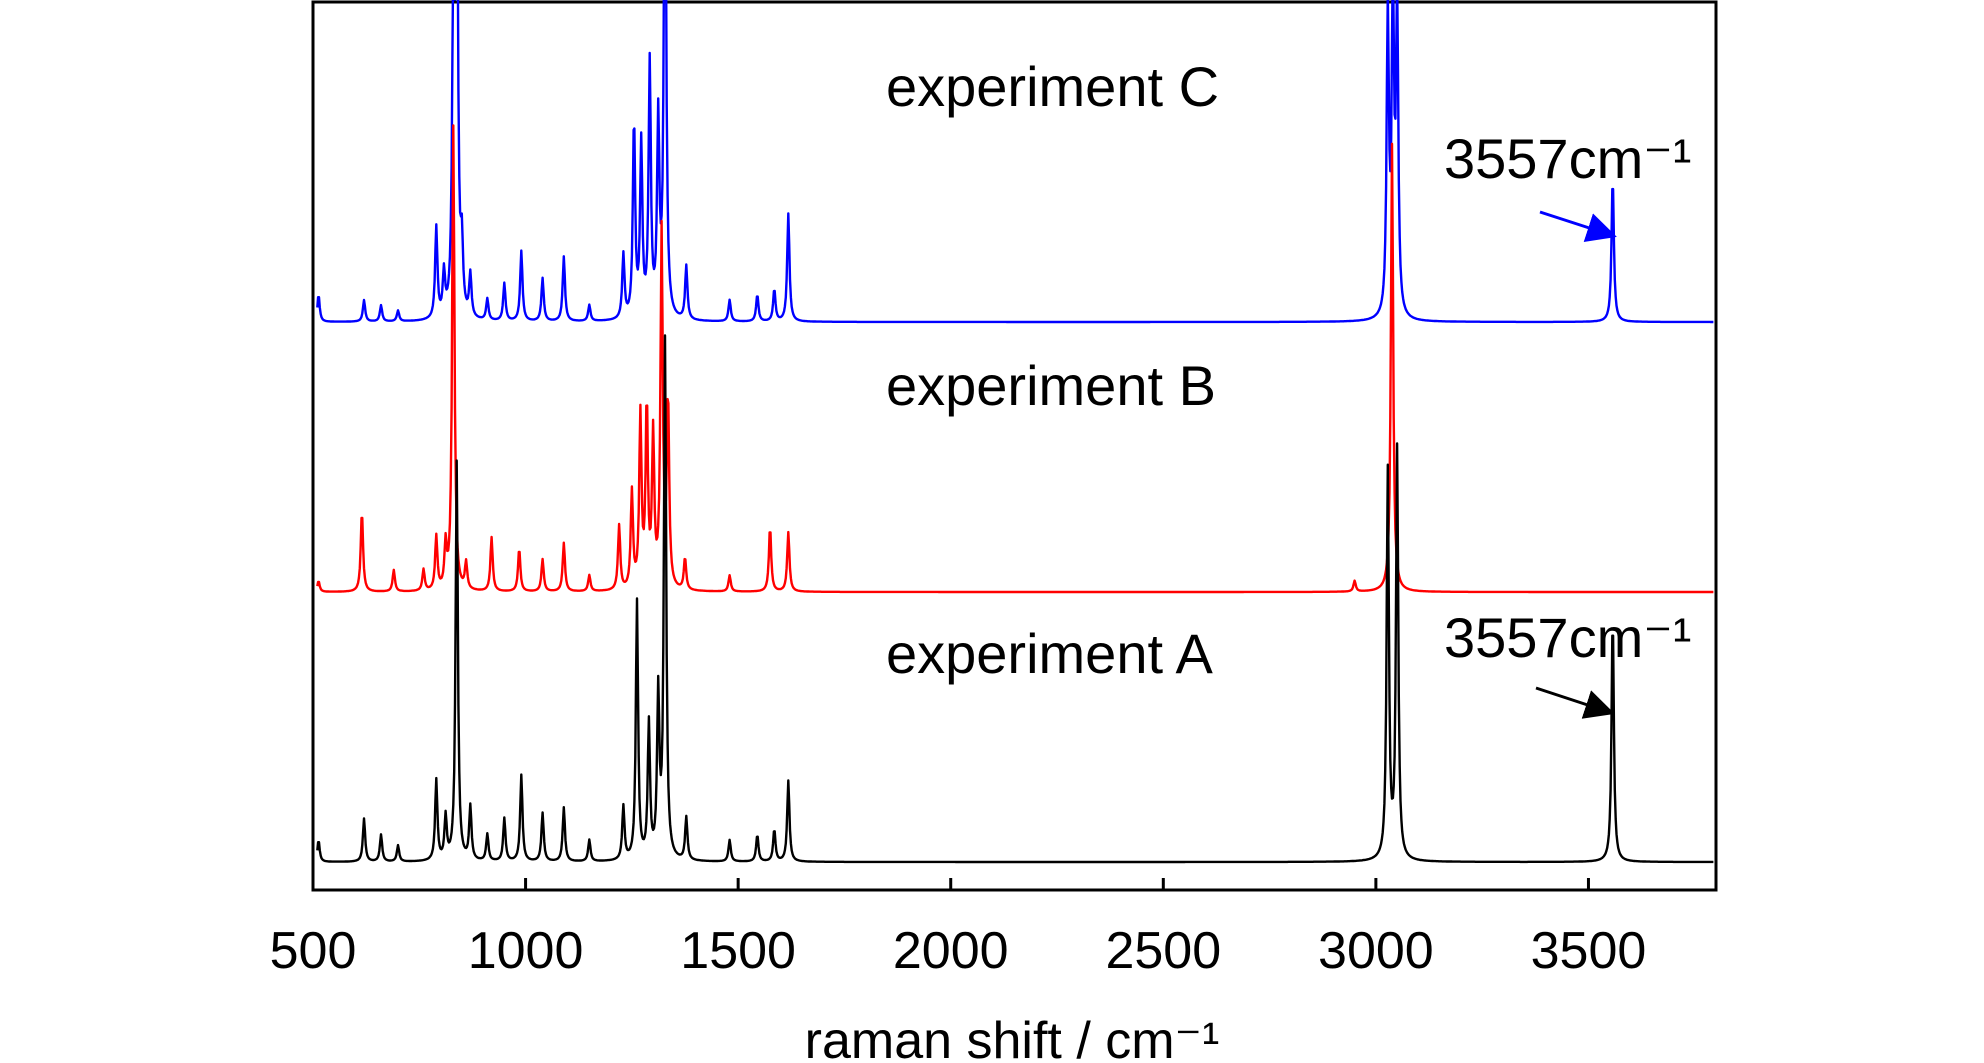 The image size is (1984, 1063). What do you see at coordinates (1049, 653) in the screenshot?
I see `series-label-experiment-a: experiment A` at bounding box center [1049, 653].